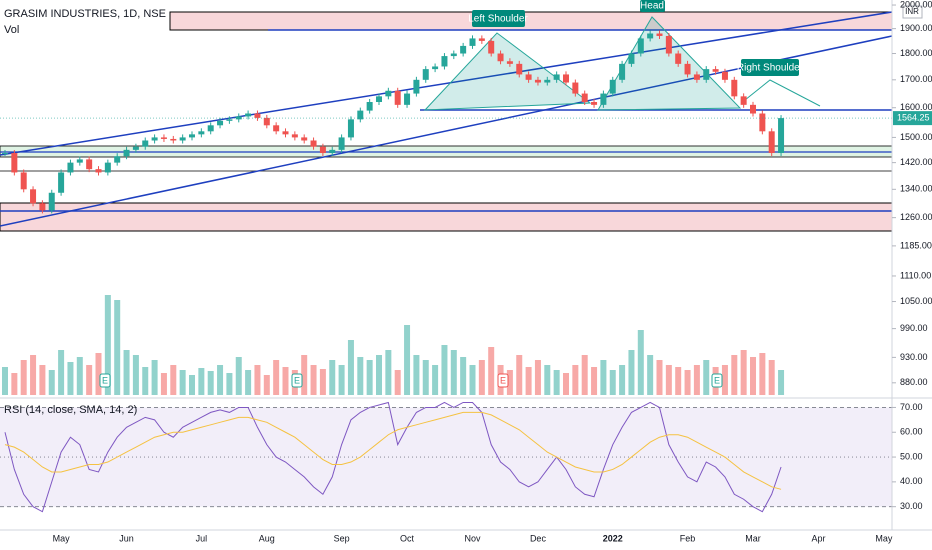 The width and height of the screenshot is (932, 550). I want to click on y-tick-label: 1110.00, so click(915, 275).